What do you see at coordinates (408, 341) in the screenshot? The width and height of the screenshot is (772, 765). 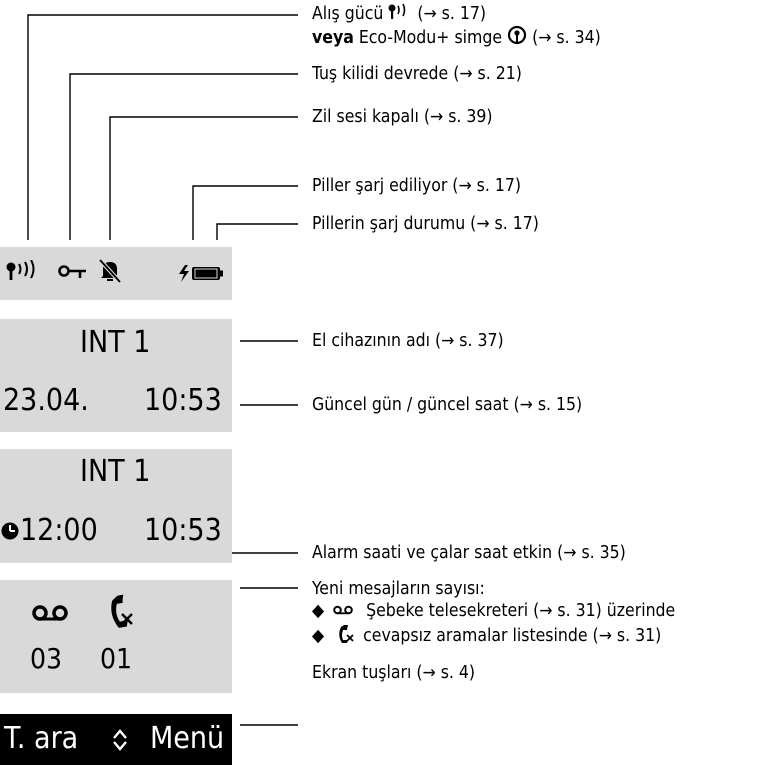 I see `annotation-handset-name: El cihazının adı (→ s. 37)` at bounding box center [408, 341].